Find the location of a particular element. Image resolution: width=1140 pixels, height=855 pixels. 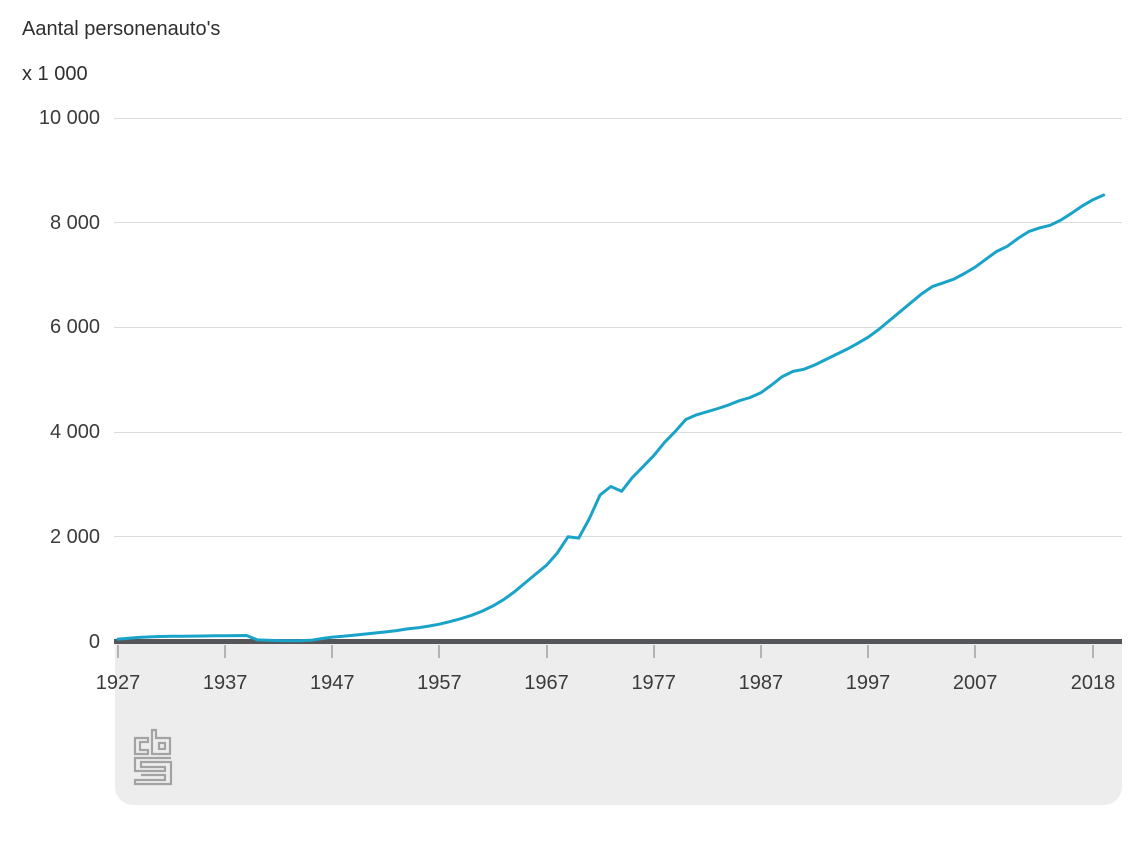

cbs-logo is located at coordinates (153, 757).